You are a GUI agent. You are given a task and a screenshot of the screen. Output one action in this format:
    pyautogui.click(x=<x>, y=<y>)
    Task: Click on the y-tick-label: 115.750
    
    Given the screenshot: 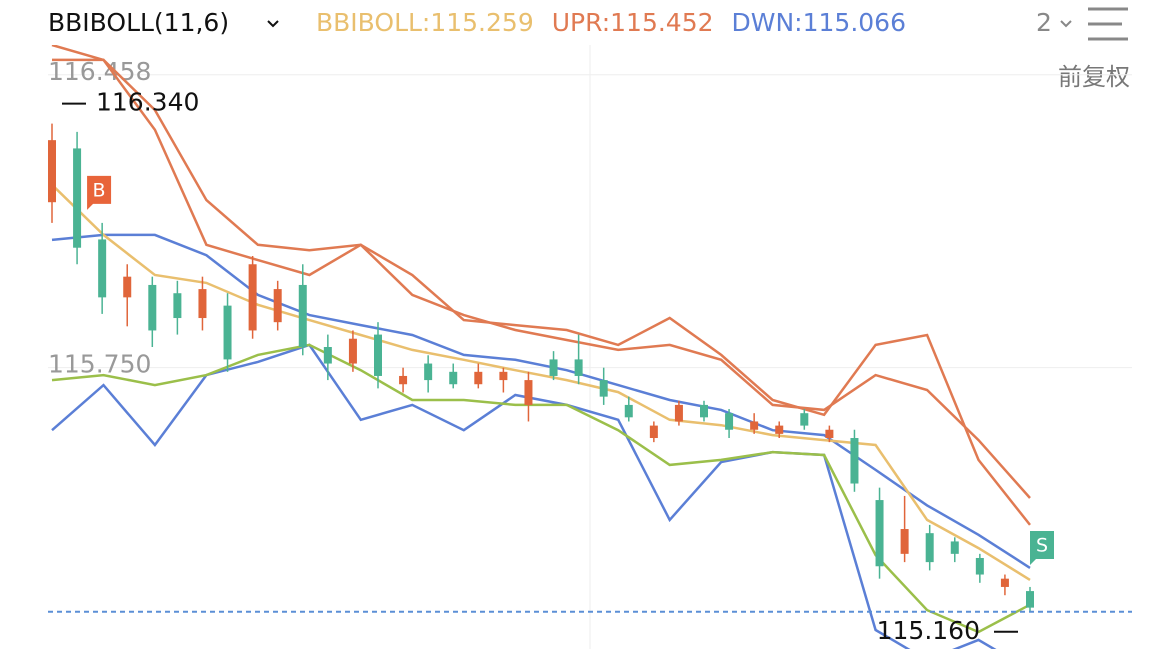 What is the action you would take?
    pyautogui.click(x=99, y=364)
    